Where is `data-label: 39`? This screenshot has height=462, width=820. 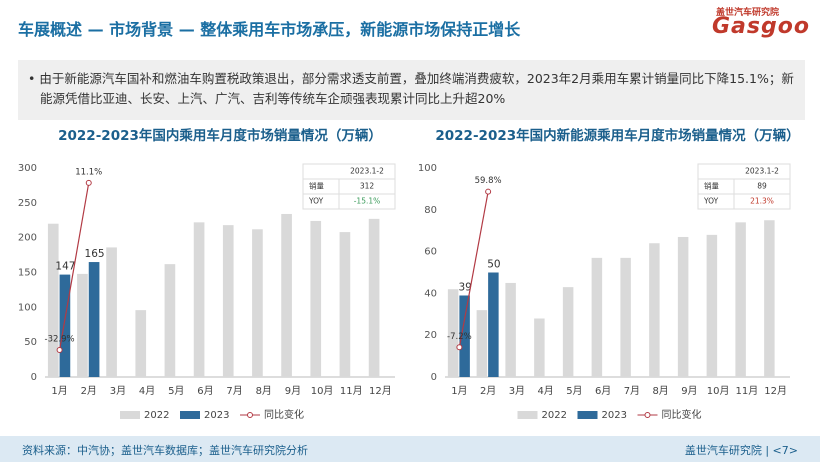
data-label: 39 is located at coordinates (464, 287).